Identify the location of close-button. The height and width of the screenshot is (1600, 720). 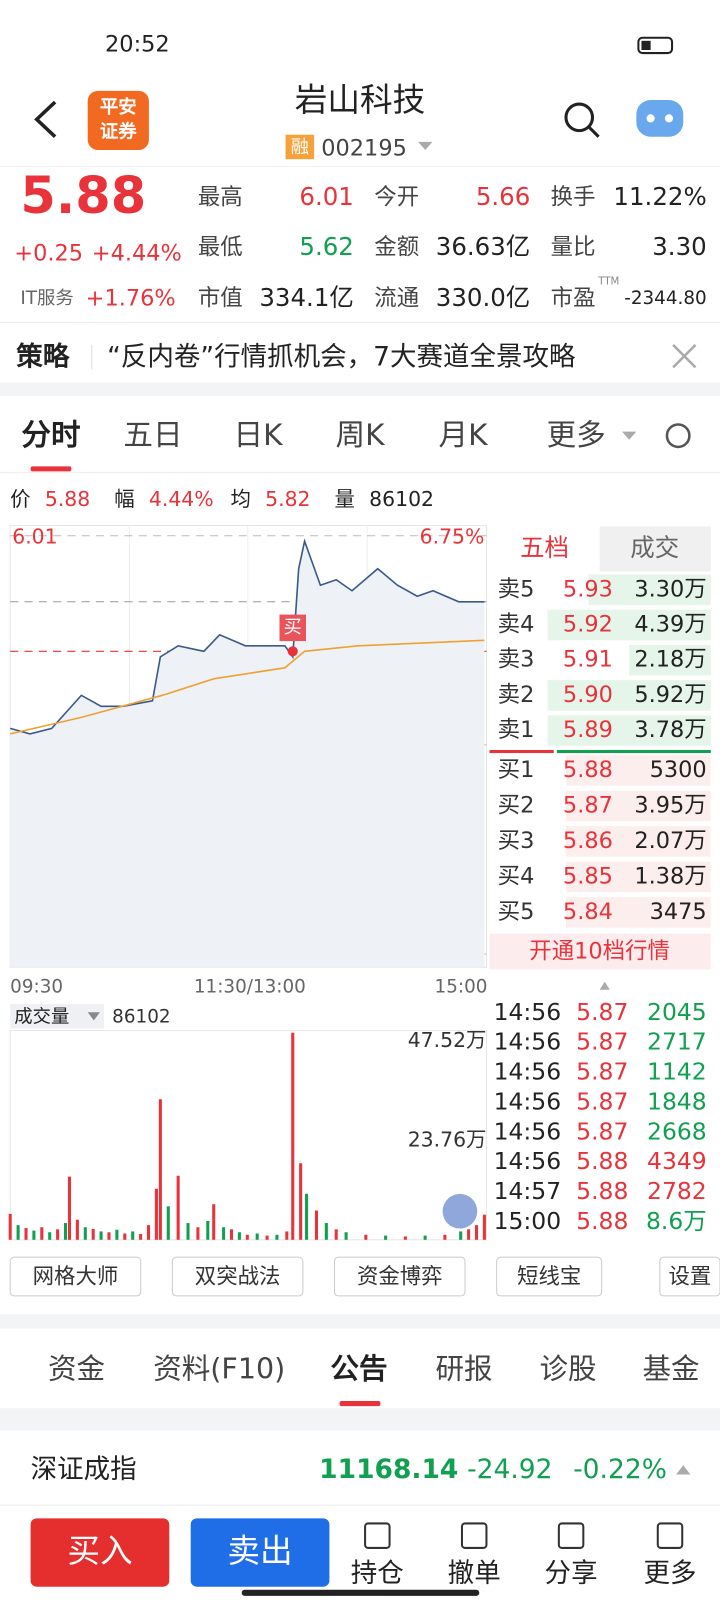
(684, 356).